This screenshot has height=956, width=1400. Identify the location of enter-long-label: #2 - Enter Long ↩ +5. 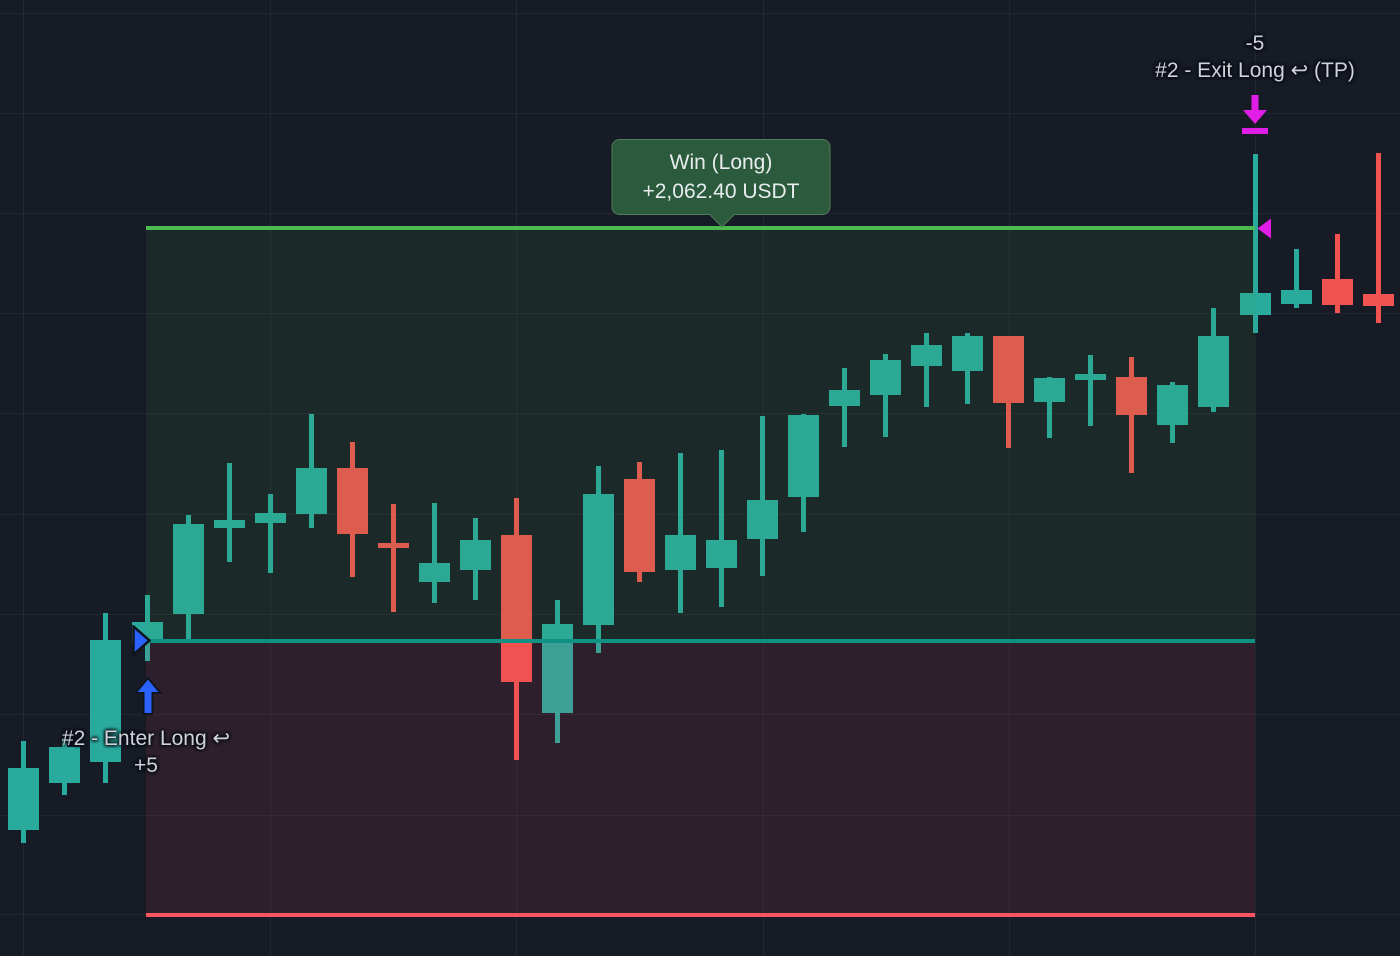
(146, 752).